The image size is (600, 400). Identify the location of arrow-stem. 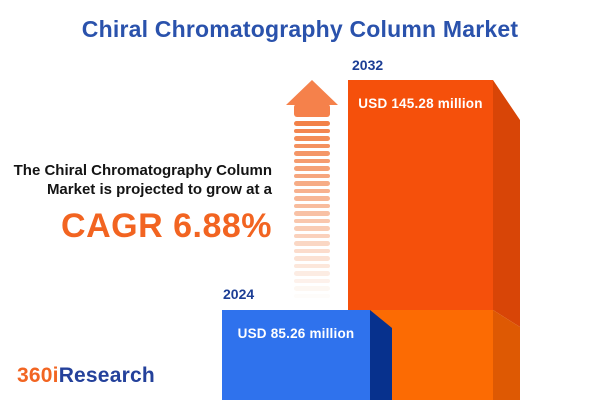
(312, 110).